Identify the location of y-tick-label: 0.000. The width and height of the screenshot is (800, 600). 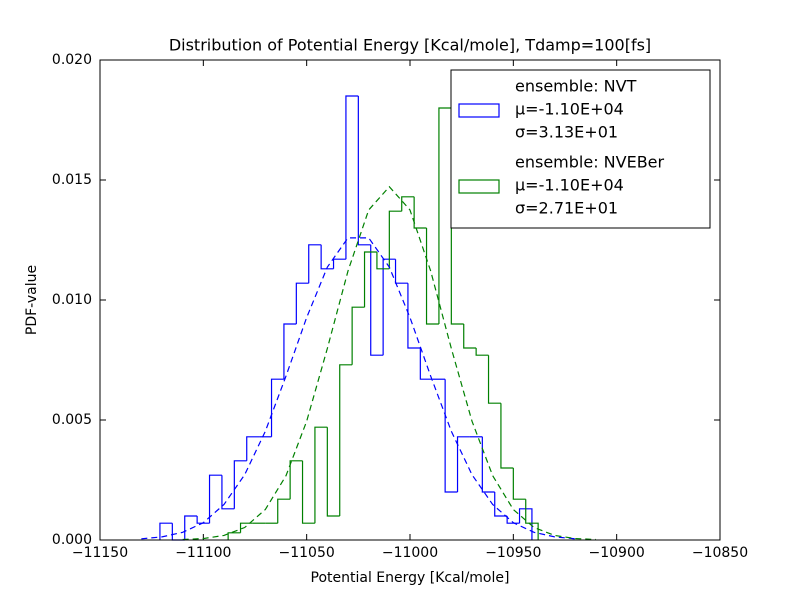
(72, 540).